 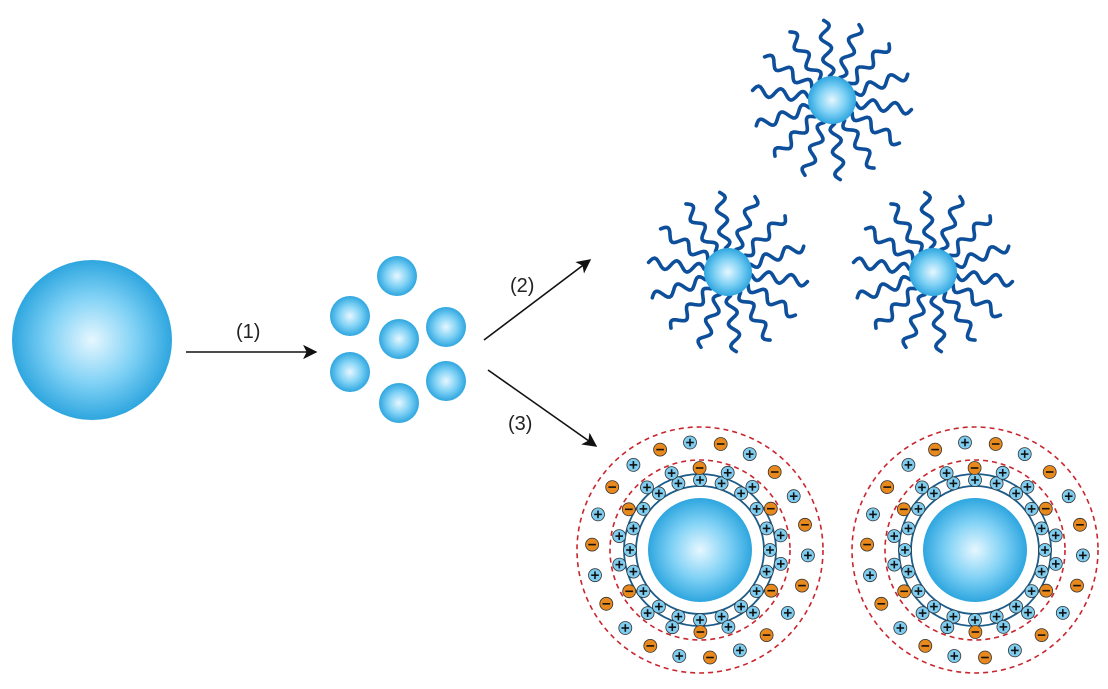 What do you see at coordinates (248, 332) in the screenshot?
I see `step-1-label: (1)` at bounding box center [248, 332].